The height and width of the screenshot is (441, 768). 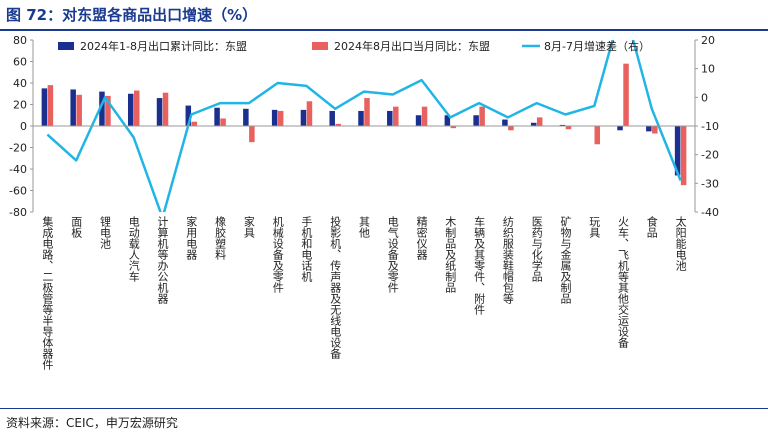 What do you see at coordinates (450, 254) in the screenshot?
I see `category-label: 木制品及纸制品` at bounding box center [450, 254].